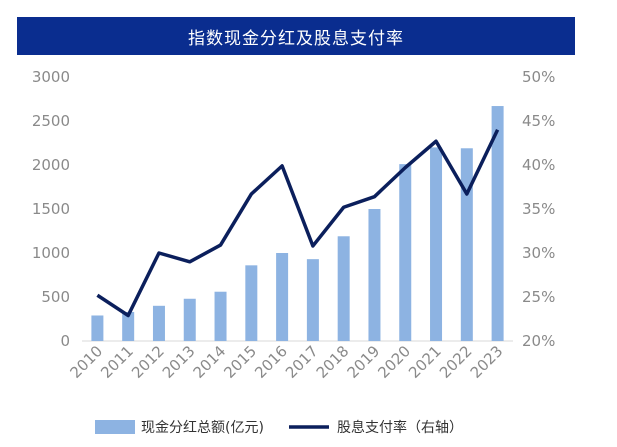 Image resolution: width=617 pixels, height=447 pixels. What do you see at coordinates (538, 297) in the screenshot?
I see `right-axis-tick: 25%` at bounding box center [538, 297].